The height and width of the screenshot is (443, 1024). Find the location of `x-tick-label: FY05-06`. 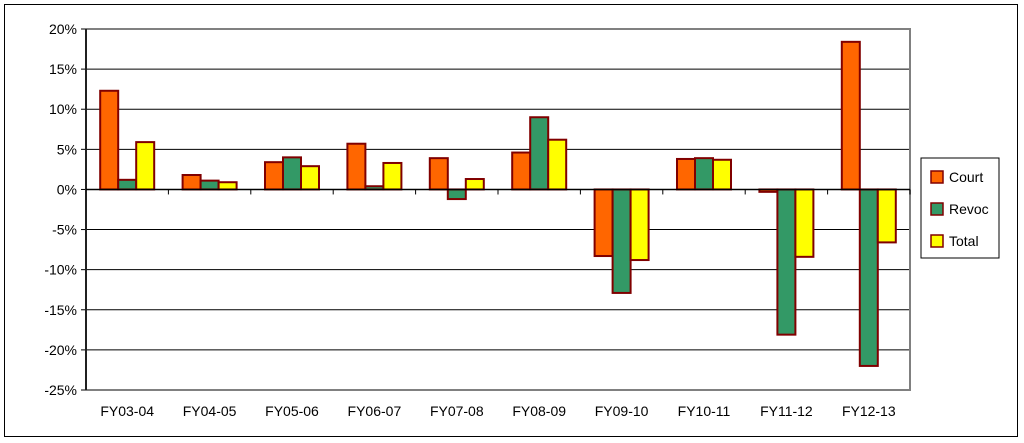

x-tick-label: FY05-06 is located at coordinates (292, 411).